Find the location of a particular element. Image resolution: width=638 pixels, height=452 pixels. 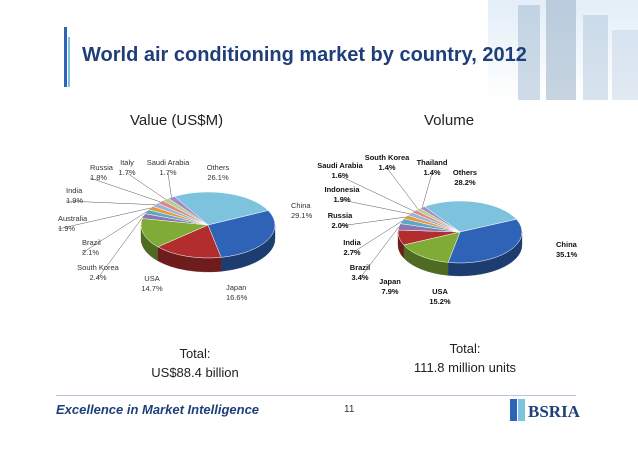

volume-label-value-thailand: 1.4% is located at coordinates (431, 172).